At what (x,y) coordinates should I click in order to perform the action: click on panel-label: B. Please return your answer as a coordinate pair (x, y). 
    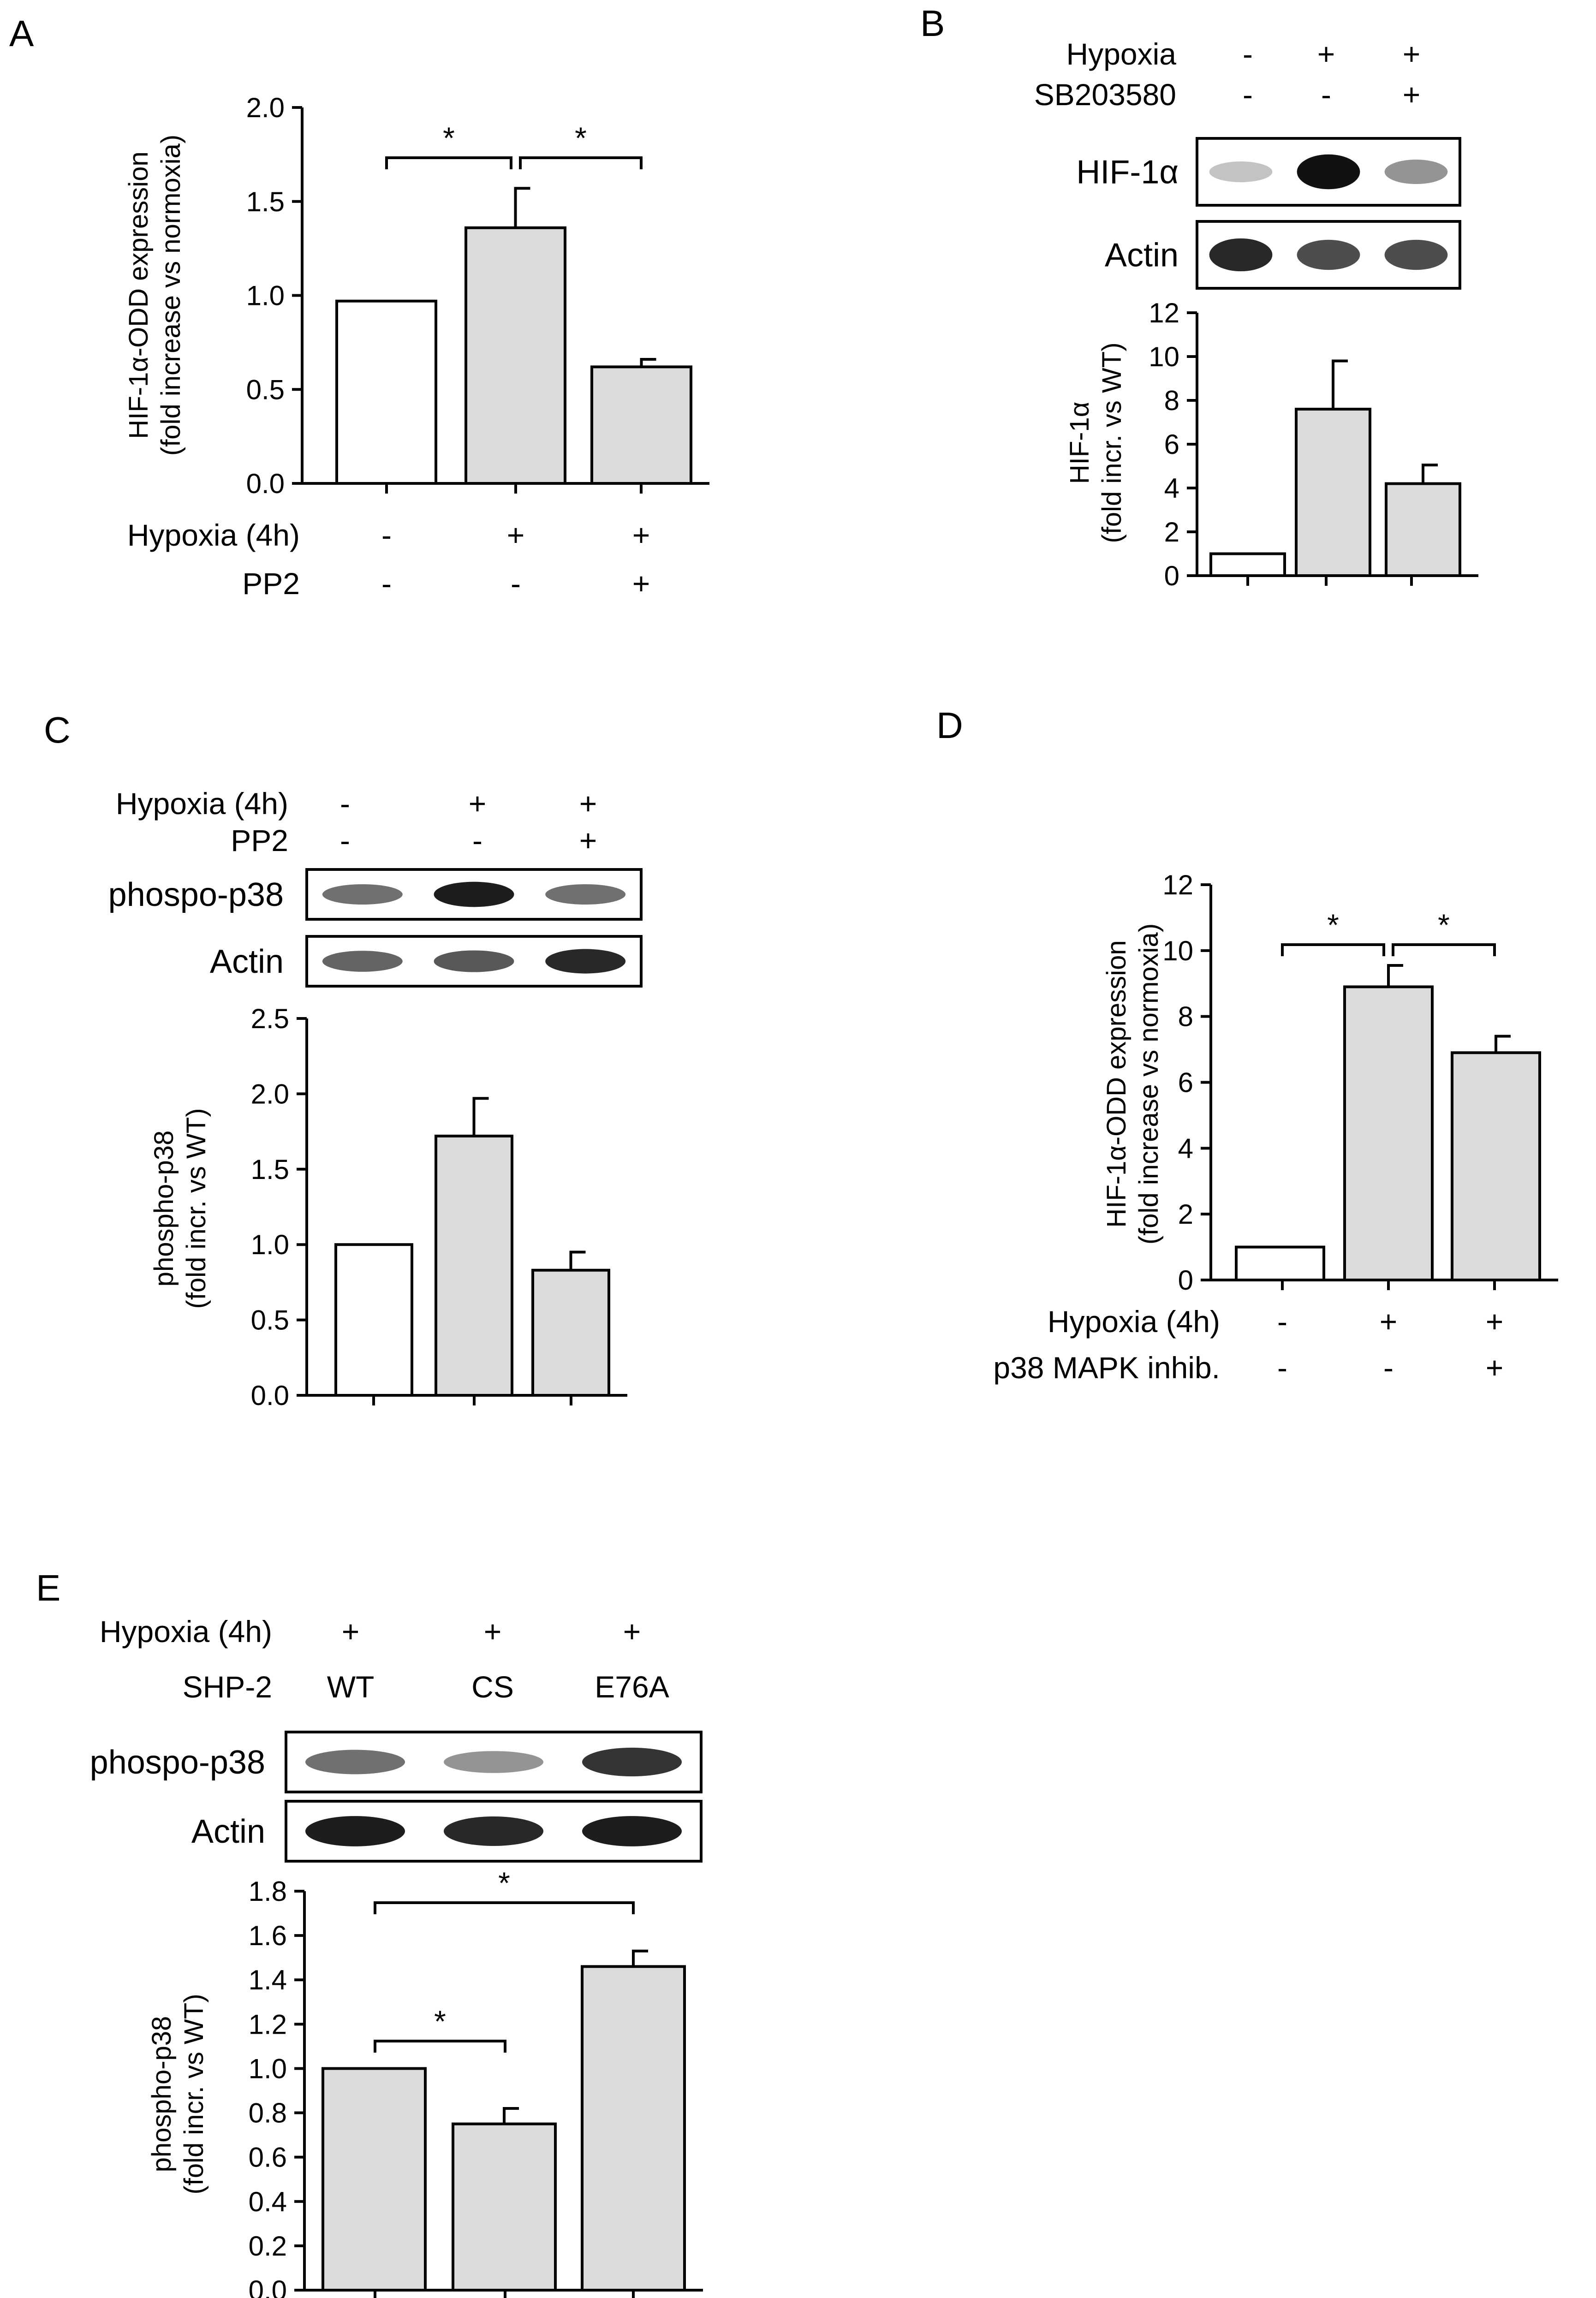
    Looking at the image, I should click on (932, 24).